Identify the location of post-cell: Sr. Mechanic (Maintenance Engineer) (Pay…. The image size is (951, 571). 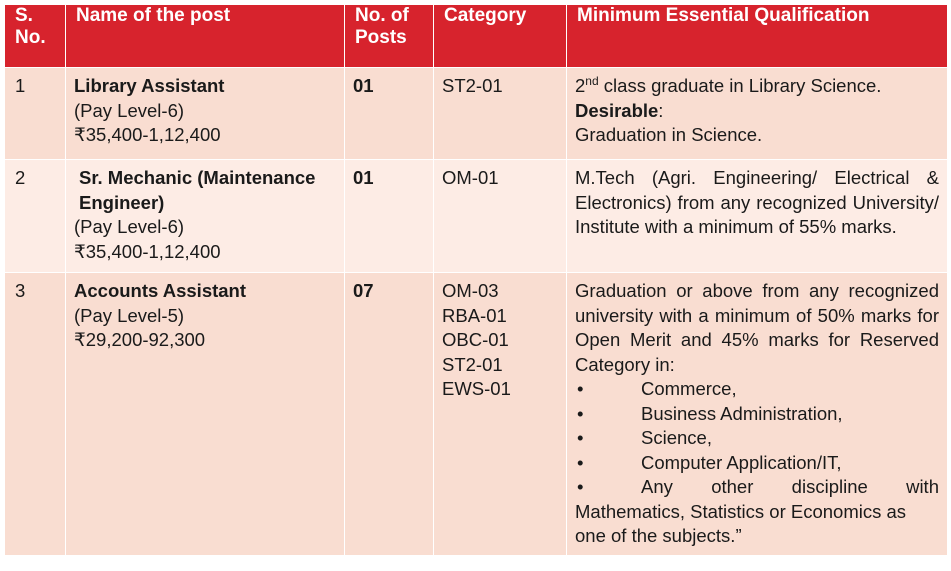
(205, 216).